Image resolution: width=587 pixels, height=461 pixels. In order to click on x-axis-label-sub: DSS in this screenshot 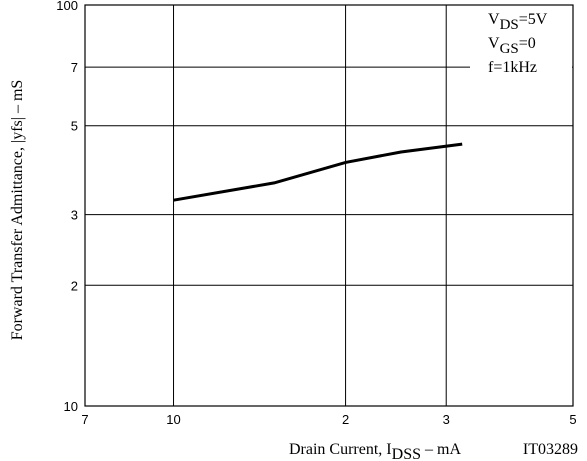, I will do `click(406, 453)`.